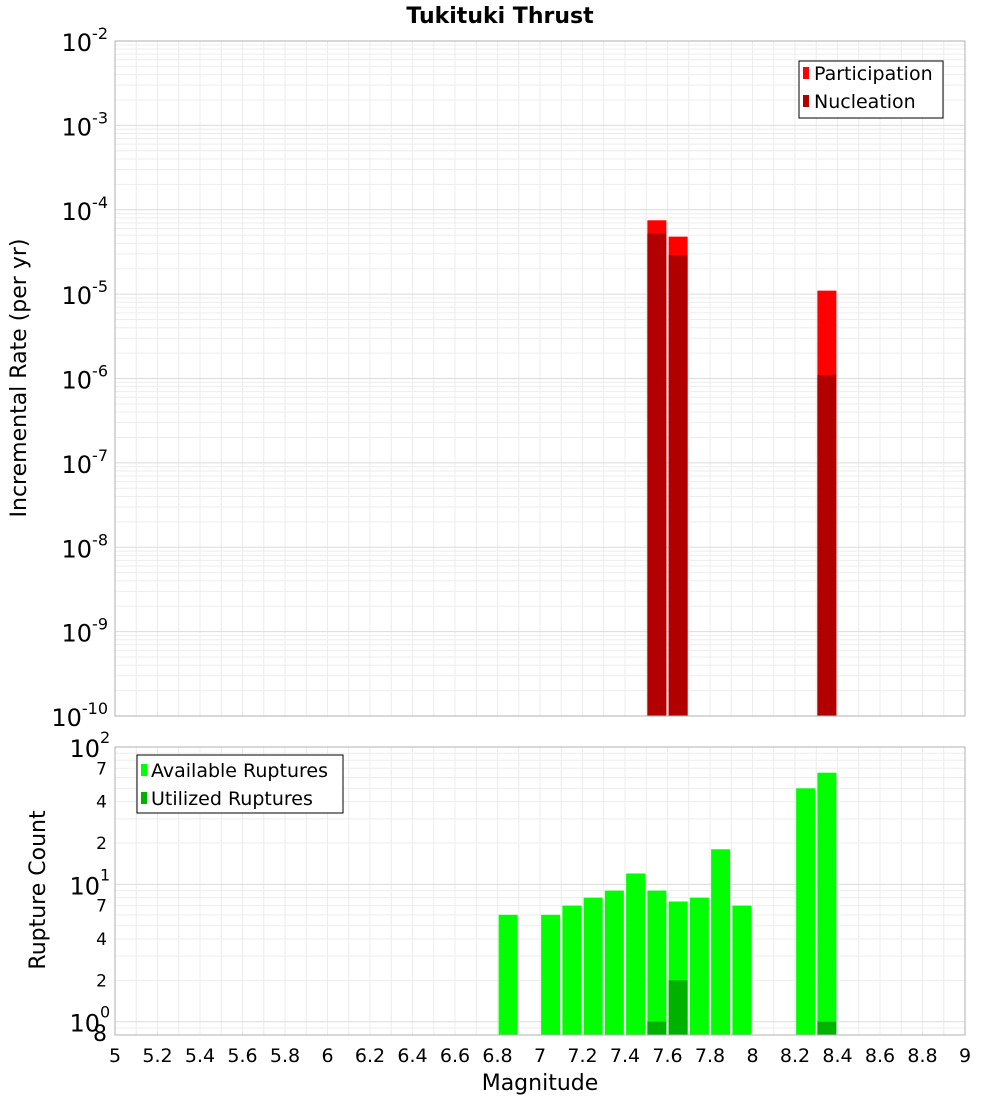 Image resolution: width=1000 pixels, height=1100 pixels. Describe the element at coordinates (625, 1056) in the screenshot. I see `x-tick-label: 7.4` at that location.